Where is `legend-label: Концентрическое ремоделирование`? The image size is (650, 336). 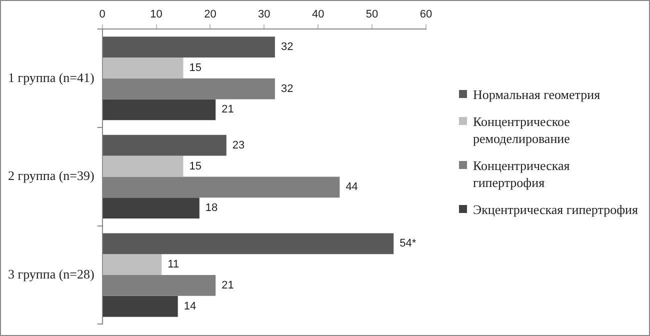 legend-label: Концентрическое ремоделирование is located at coordinates (522, 130).